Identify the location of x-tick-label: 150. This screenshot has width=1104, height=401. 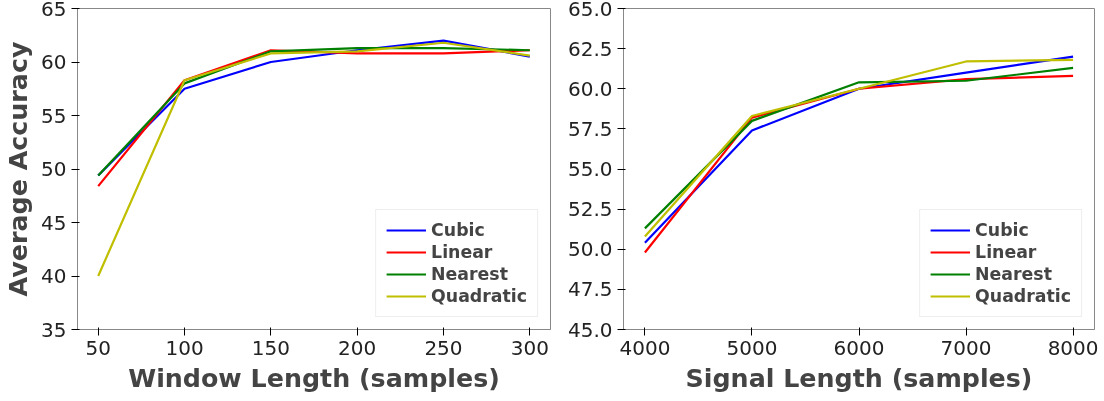
(270, 347).